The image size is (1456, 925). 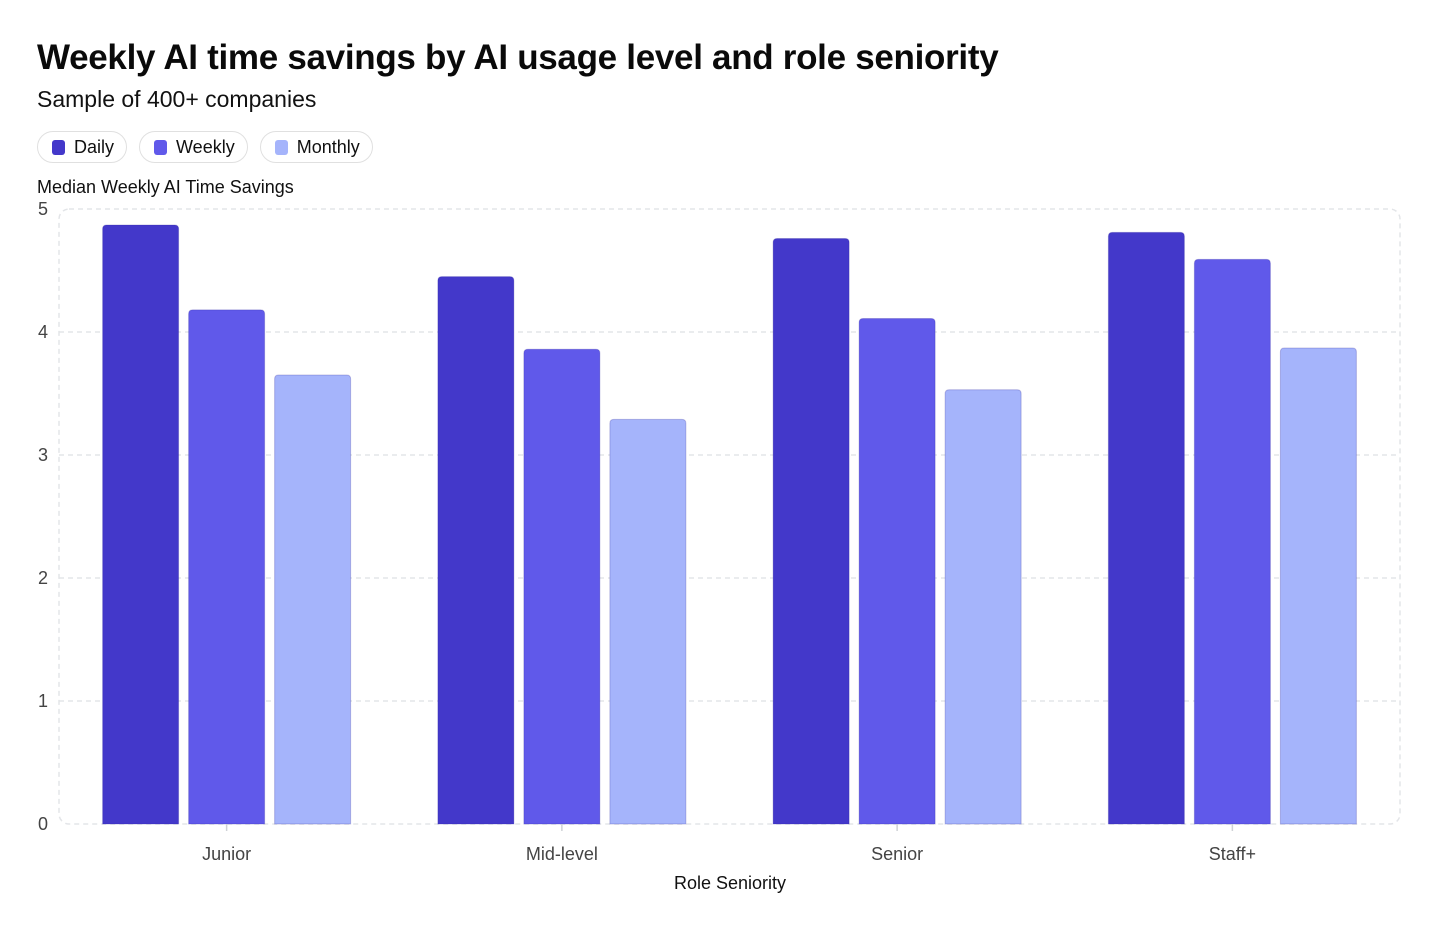 I want to click on bar-senior-daily, so click(x=811, y=531).